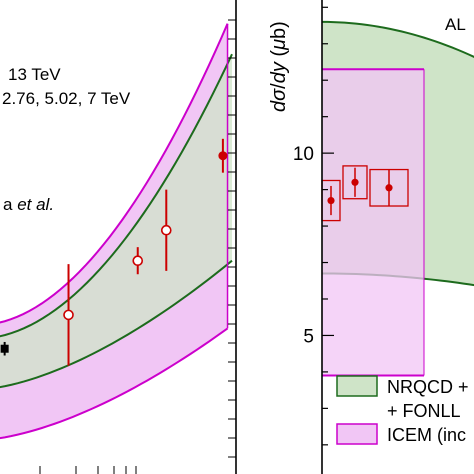  What do you see at coordinates (10, 204) in the screenshot?
I see `model-annotation-prefix: a` at bounding box center [10, 204].